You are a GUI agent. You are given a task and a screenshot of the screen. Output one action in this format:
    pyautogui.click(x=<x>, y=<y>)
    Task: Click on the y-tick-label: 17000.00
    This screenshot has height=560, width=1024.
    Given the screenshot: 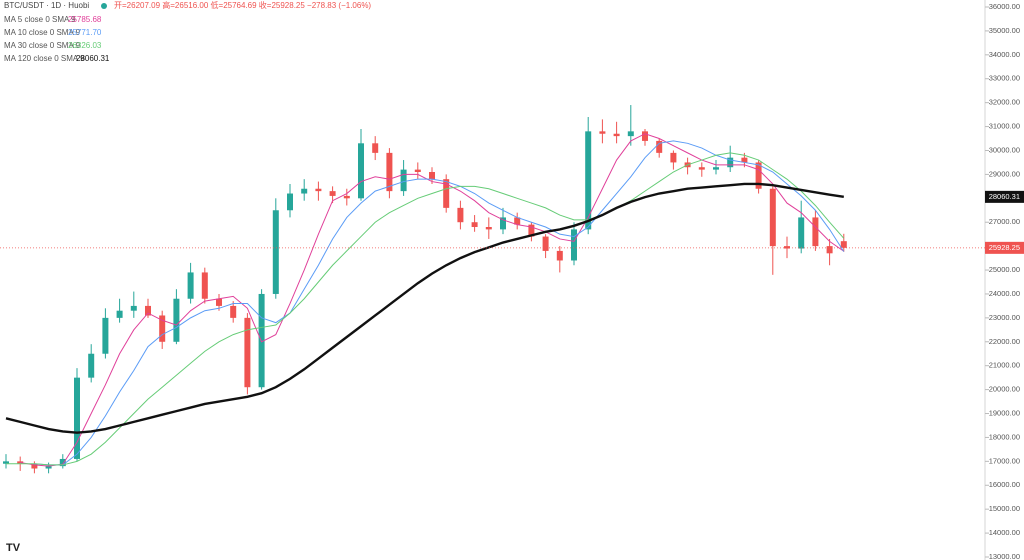 What is the action you would take?
    pyautogui.click(x=1004, y=460)
    